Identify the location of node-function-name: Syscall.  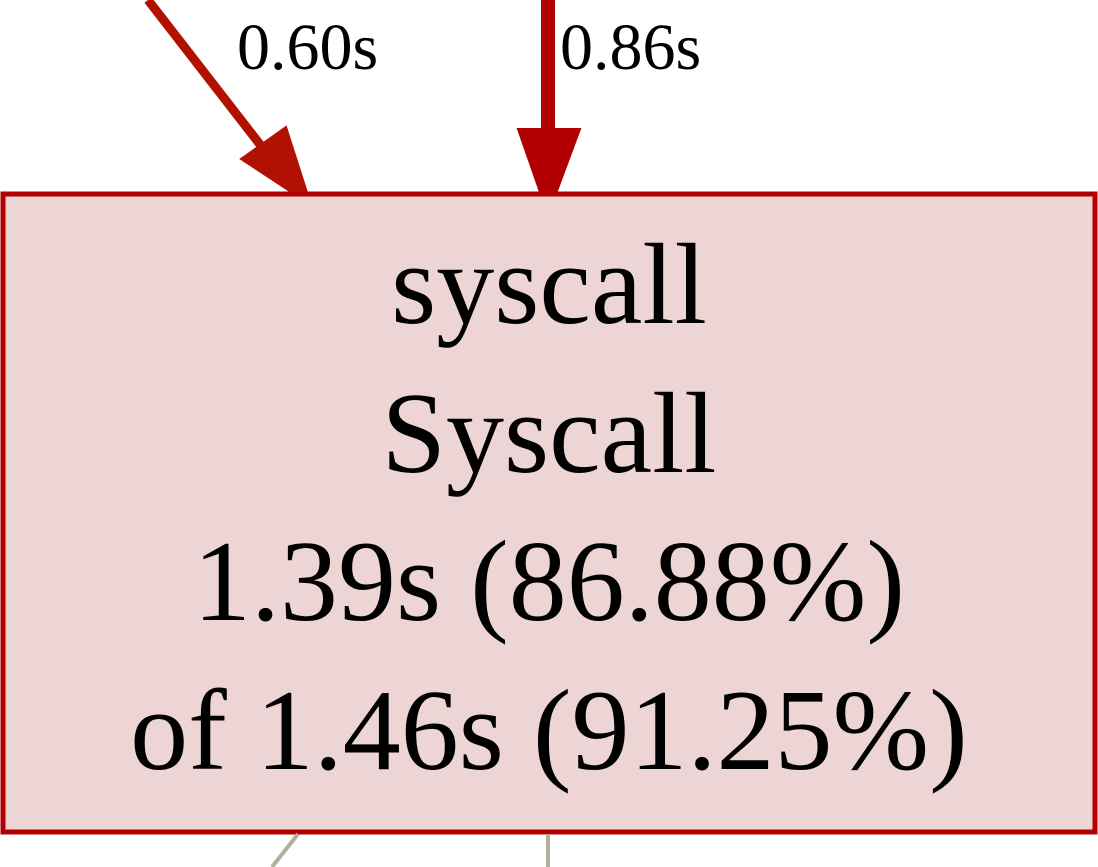
(548, 434).